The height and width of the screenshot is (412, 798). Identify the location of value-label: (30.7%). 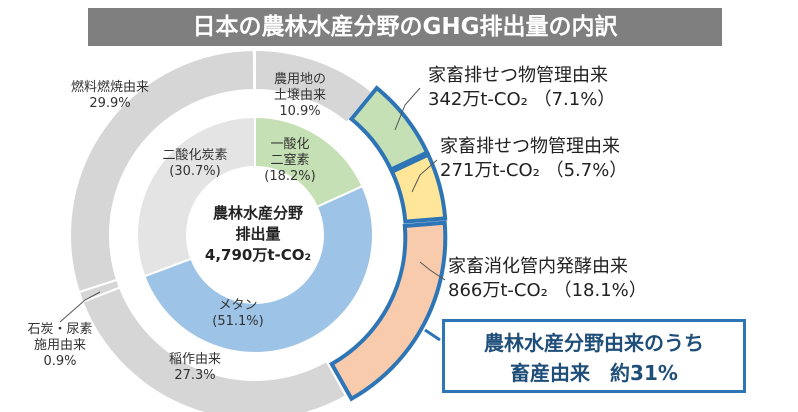
(195, 171).